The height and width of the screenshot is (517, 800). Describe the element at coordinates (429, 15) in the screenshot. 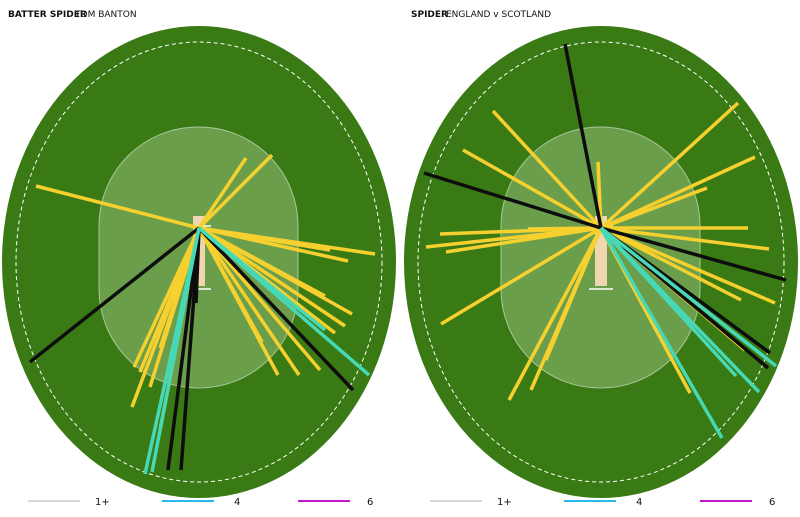

I see `panel-title: SPIDER` at that location.